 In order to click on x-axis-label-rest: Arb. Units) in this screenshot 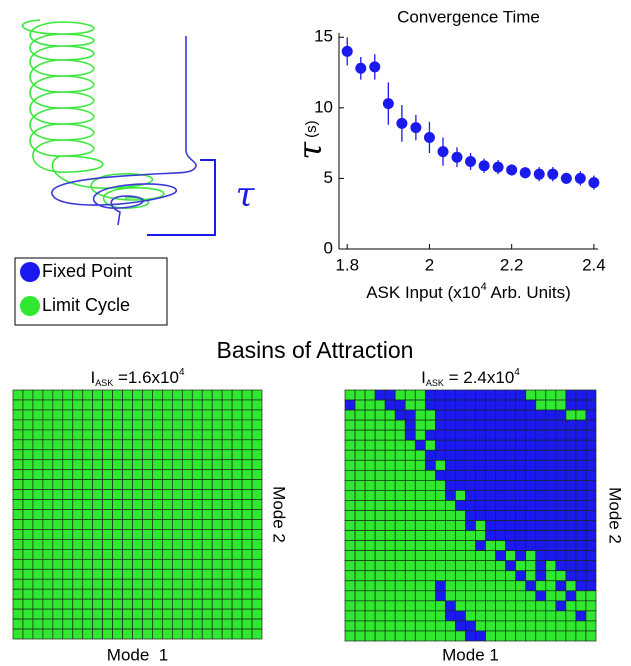, I will do `click(529, 292)`.